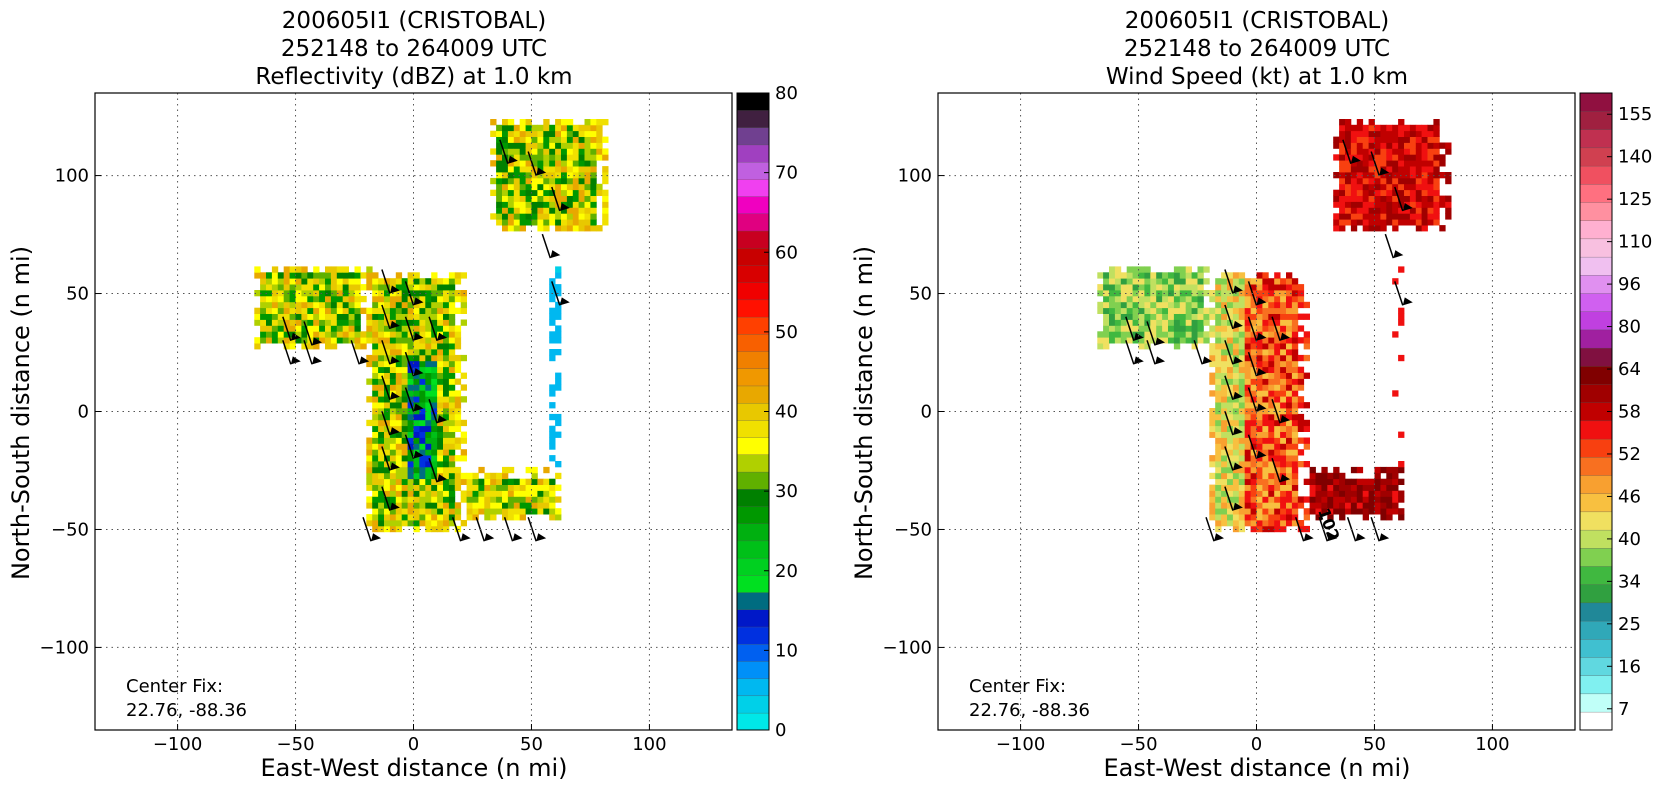 This screenshot has height=791, width=1654. What do you see at coordinates (1629, 454) in the screenshot?
I see `colorbar-tick-label: 52` at bounding box center [1629, 454].